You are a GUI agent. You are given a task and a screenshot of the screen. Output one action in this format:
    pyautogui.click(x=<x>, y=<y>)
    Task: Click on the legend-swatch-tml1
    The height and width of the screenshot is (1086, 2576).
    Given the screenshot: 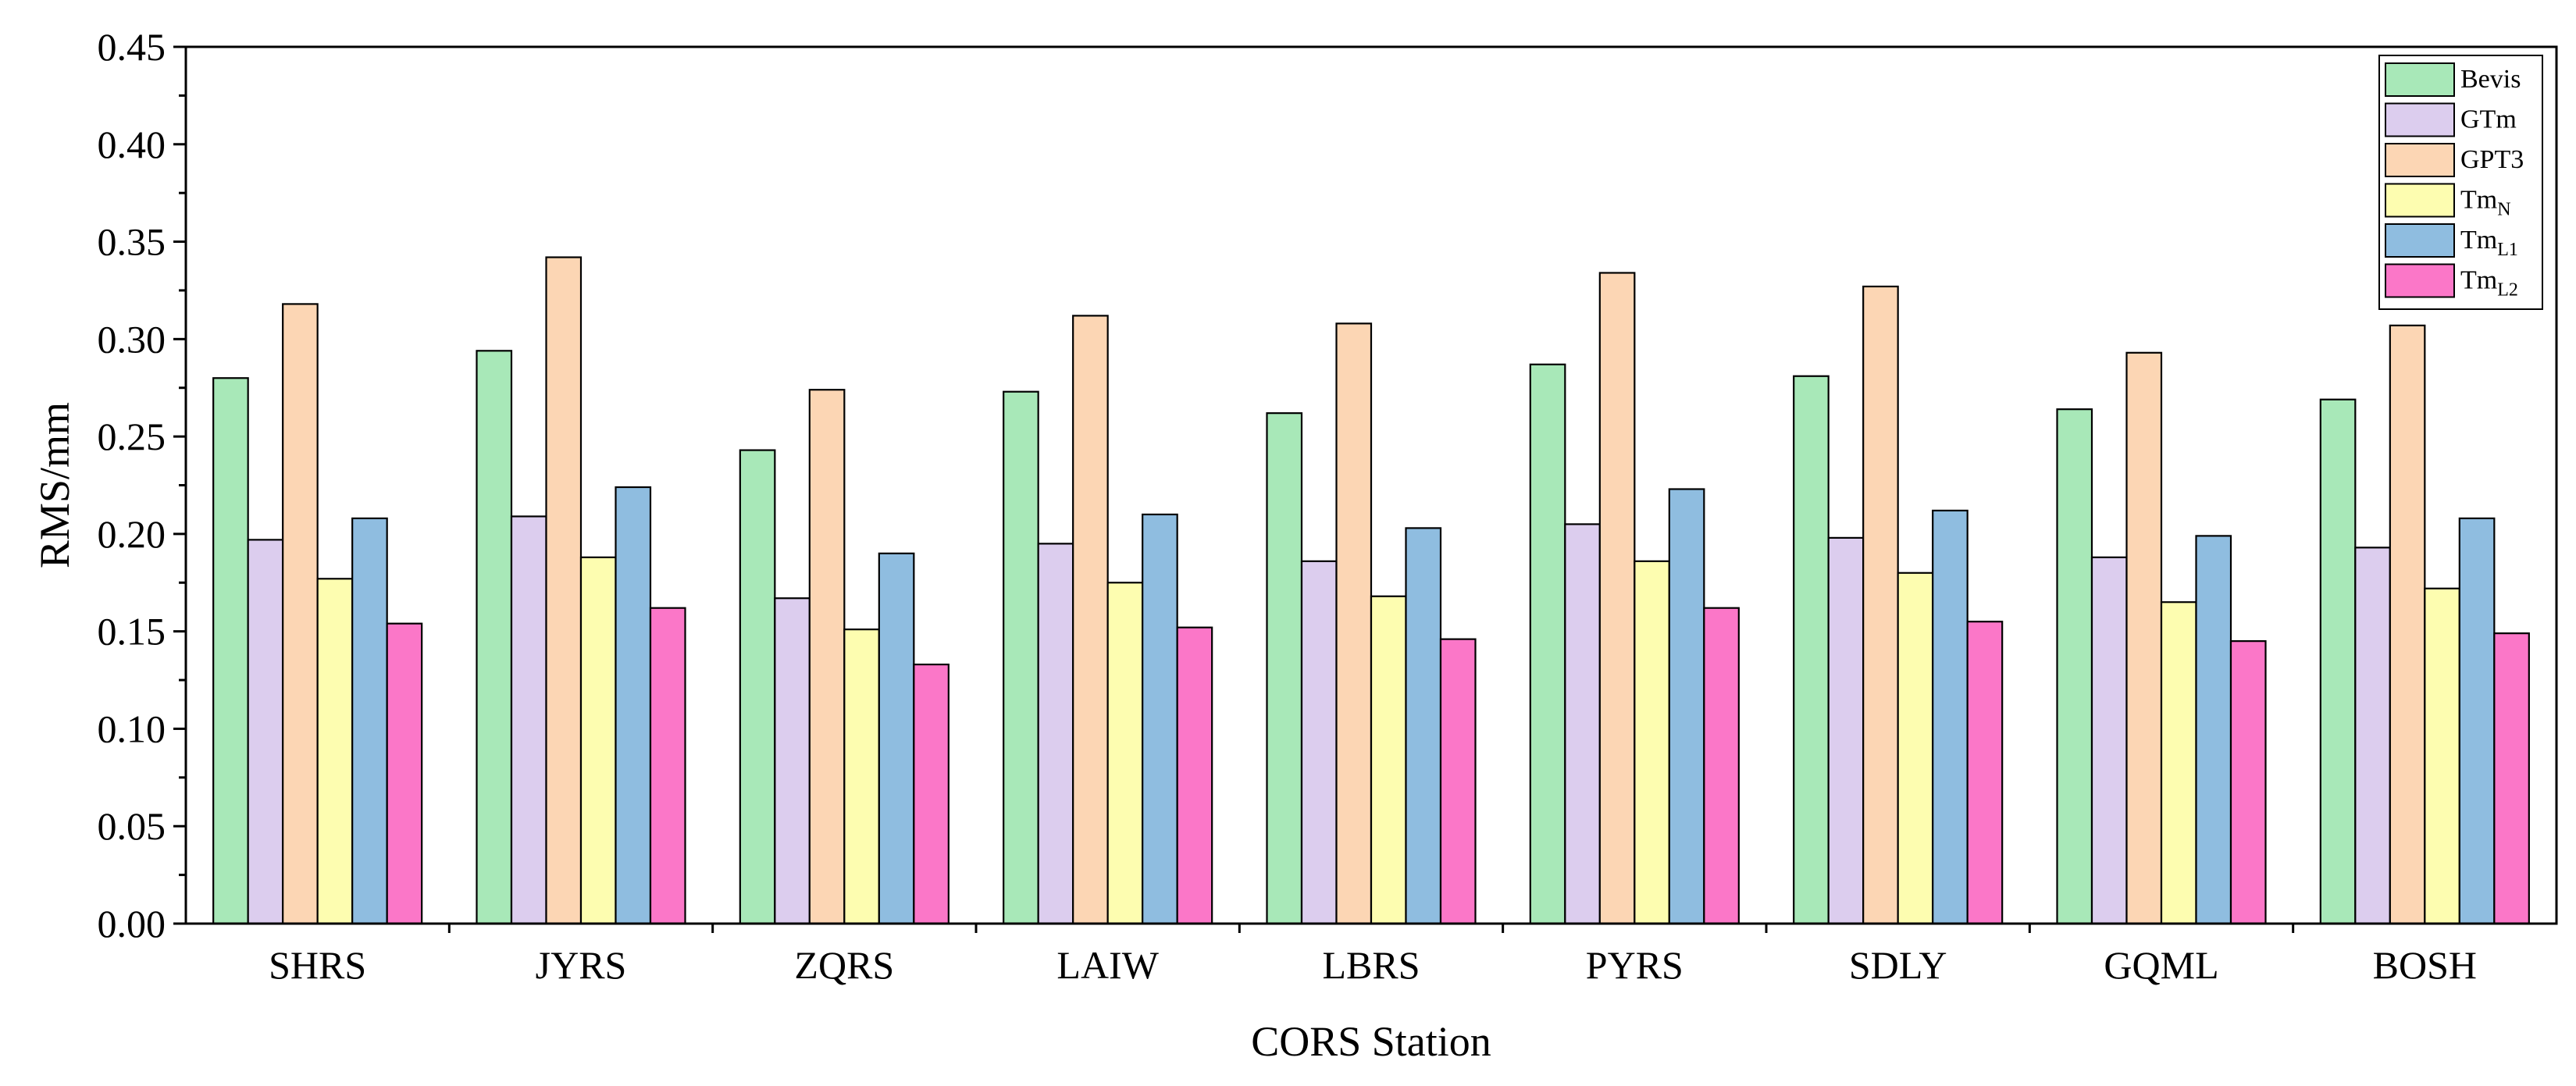 What is the action you would take?
    pyautogui.click(x=2420, y=240)
    